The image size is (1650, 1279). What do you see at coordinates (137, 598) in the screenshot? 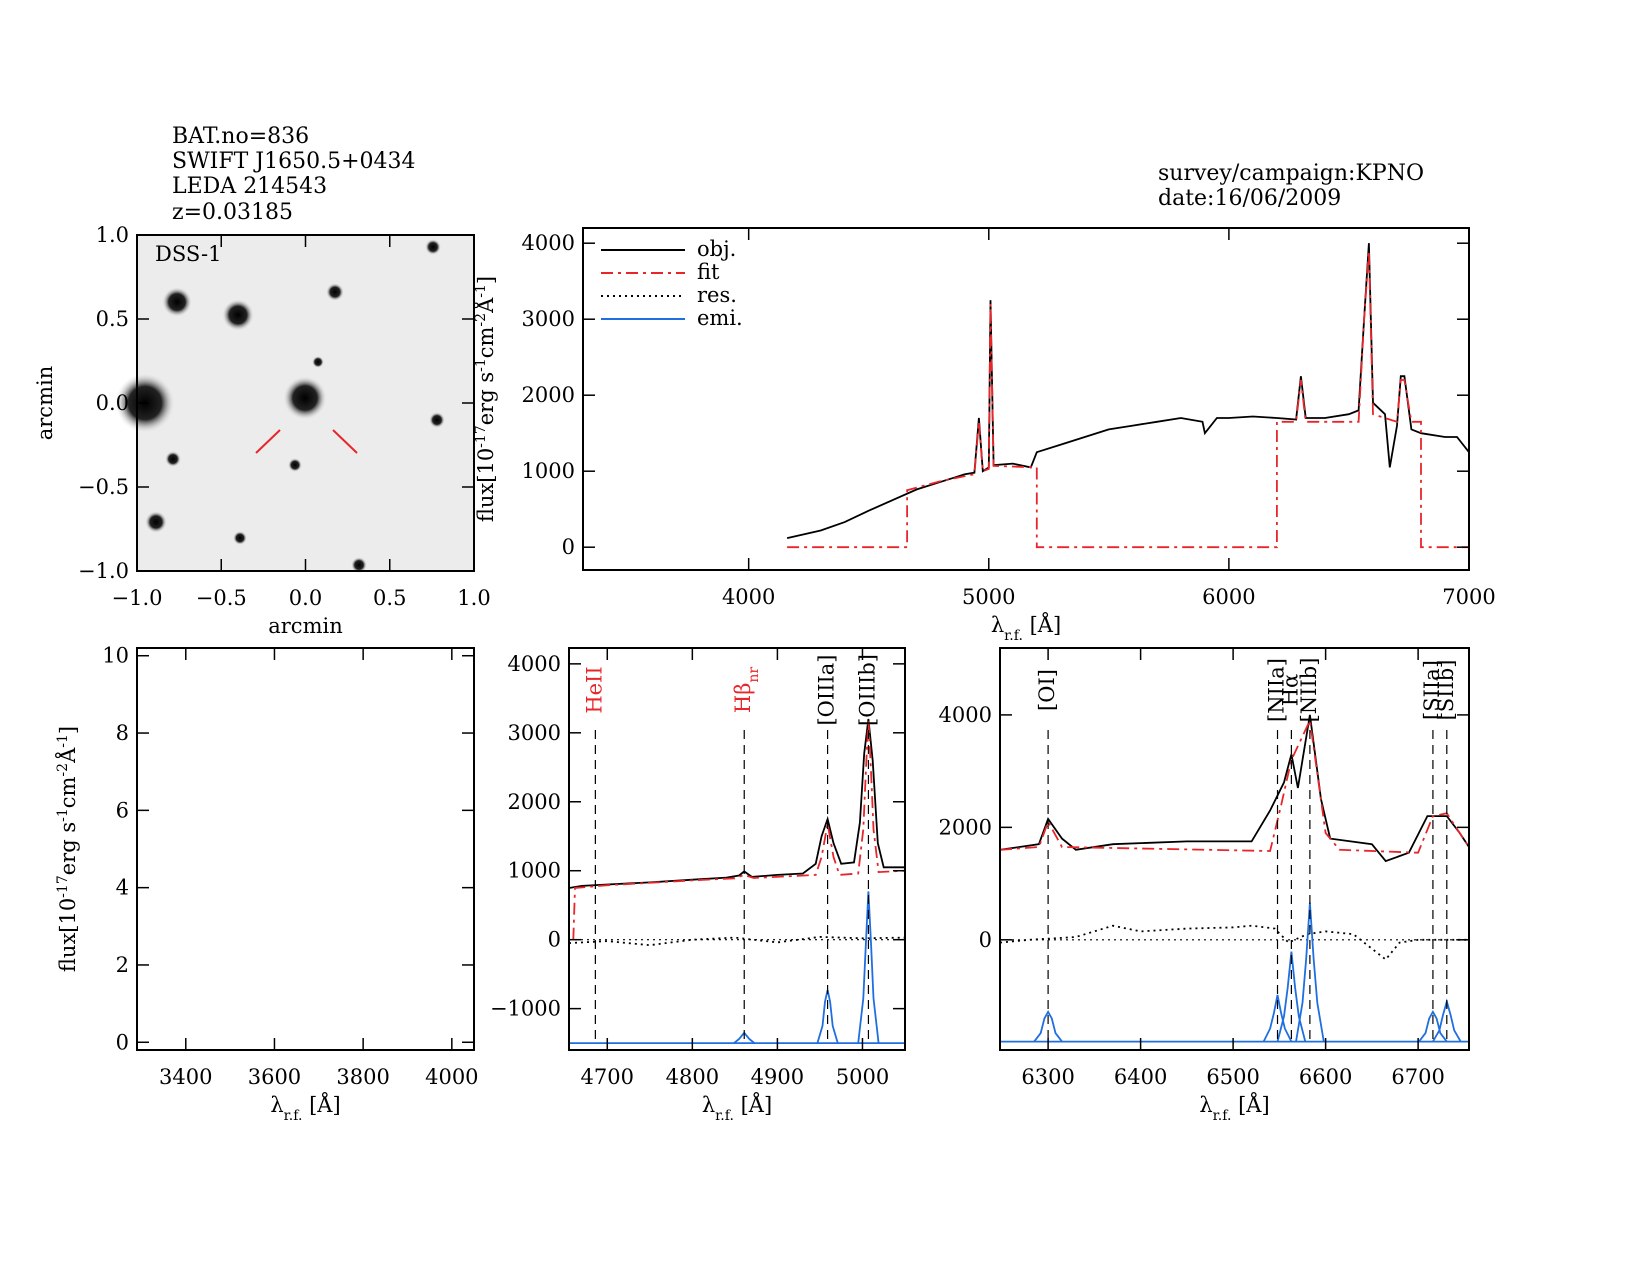
I see `x-tick-label: −1.0` at bounding box center [137, 598].